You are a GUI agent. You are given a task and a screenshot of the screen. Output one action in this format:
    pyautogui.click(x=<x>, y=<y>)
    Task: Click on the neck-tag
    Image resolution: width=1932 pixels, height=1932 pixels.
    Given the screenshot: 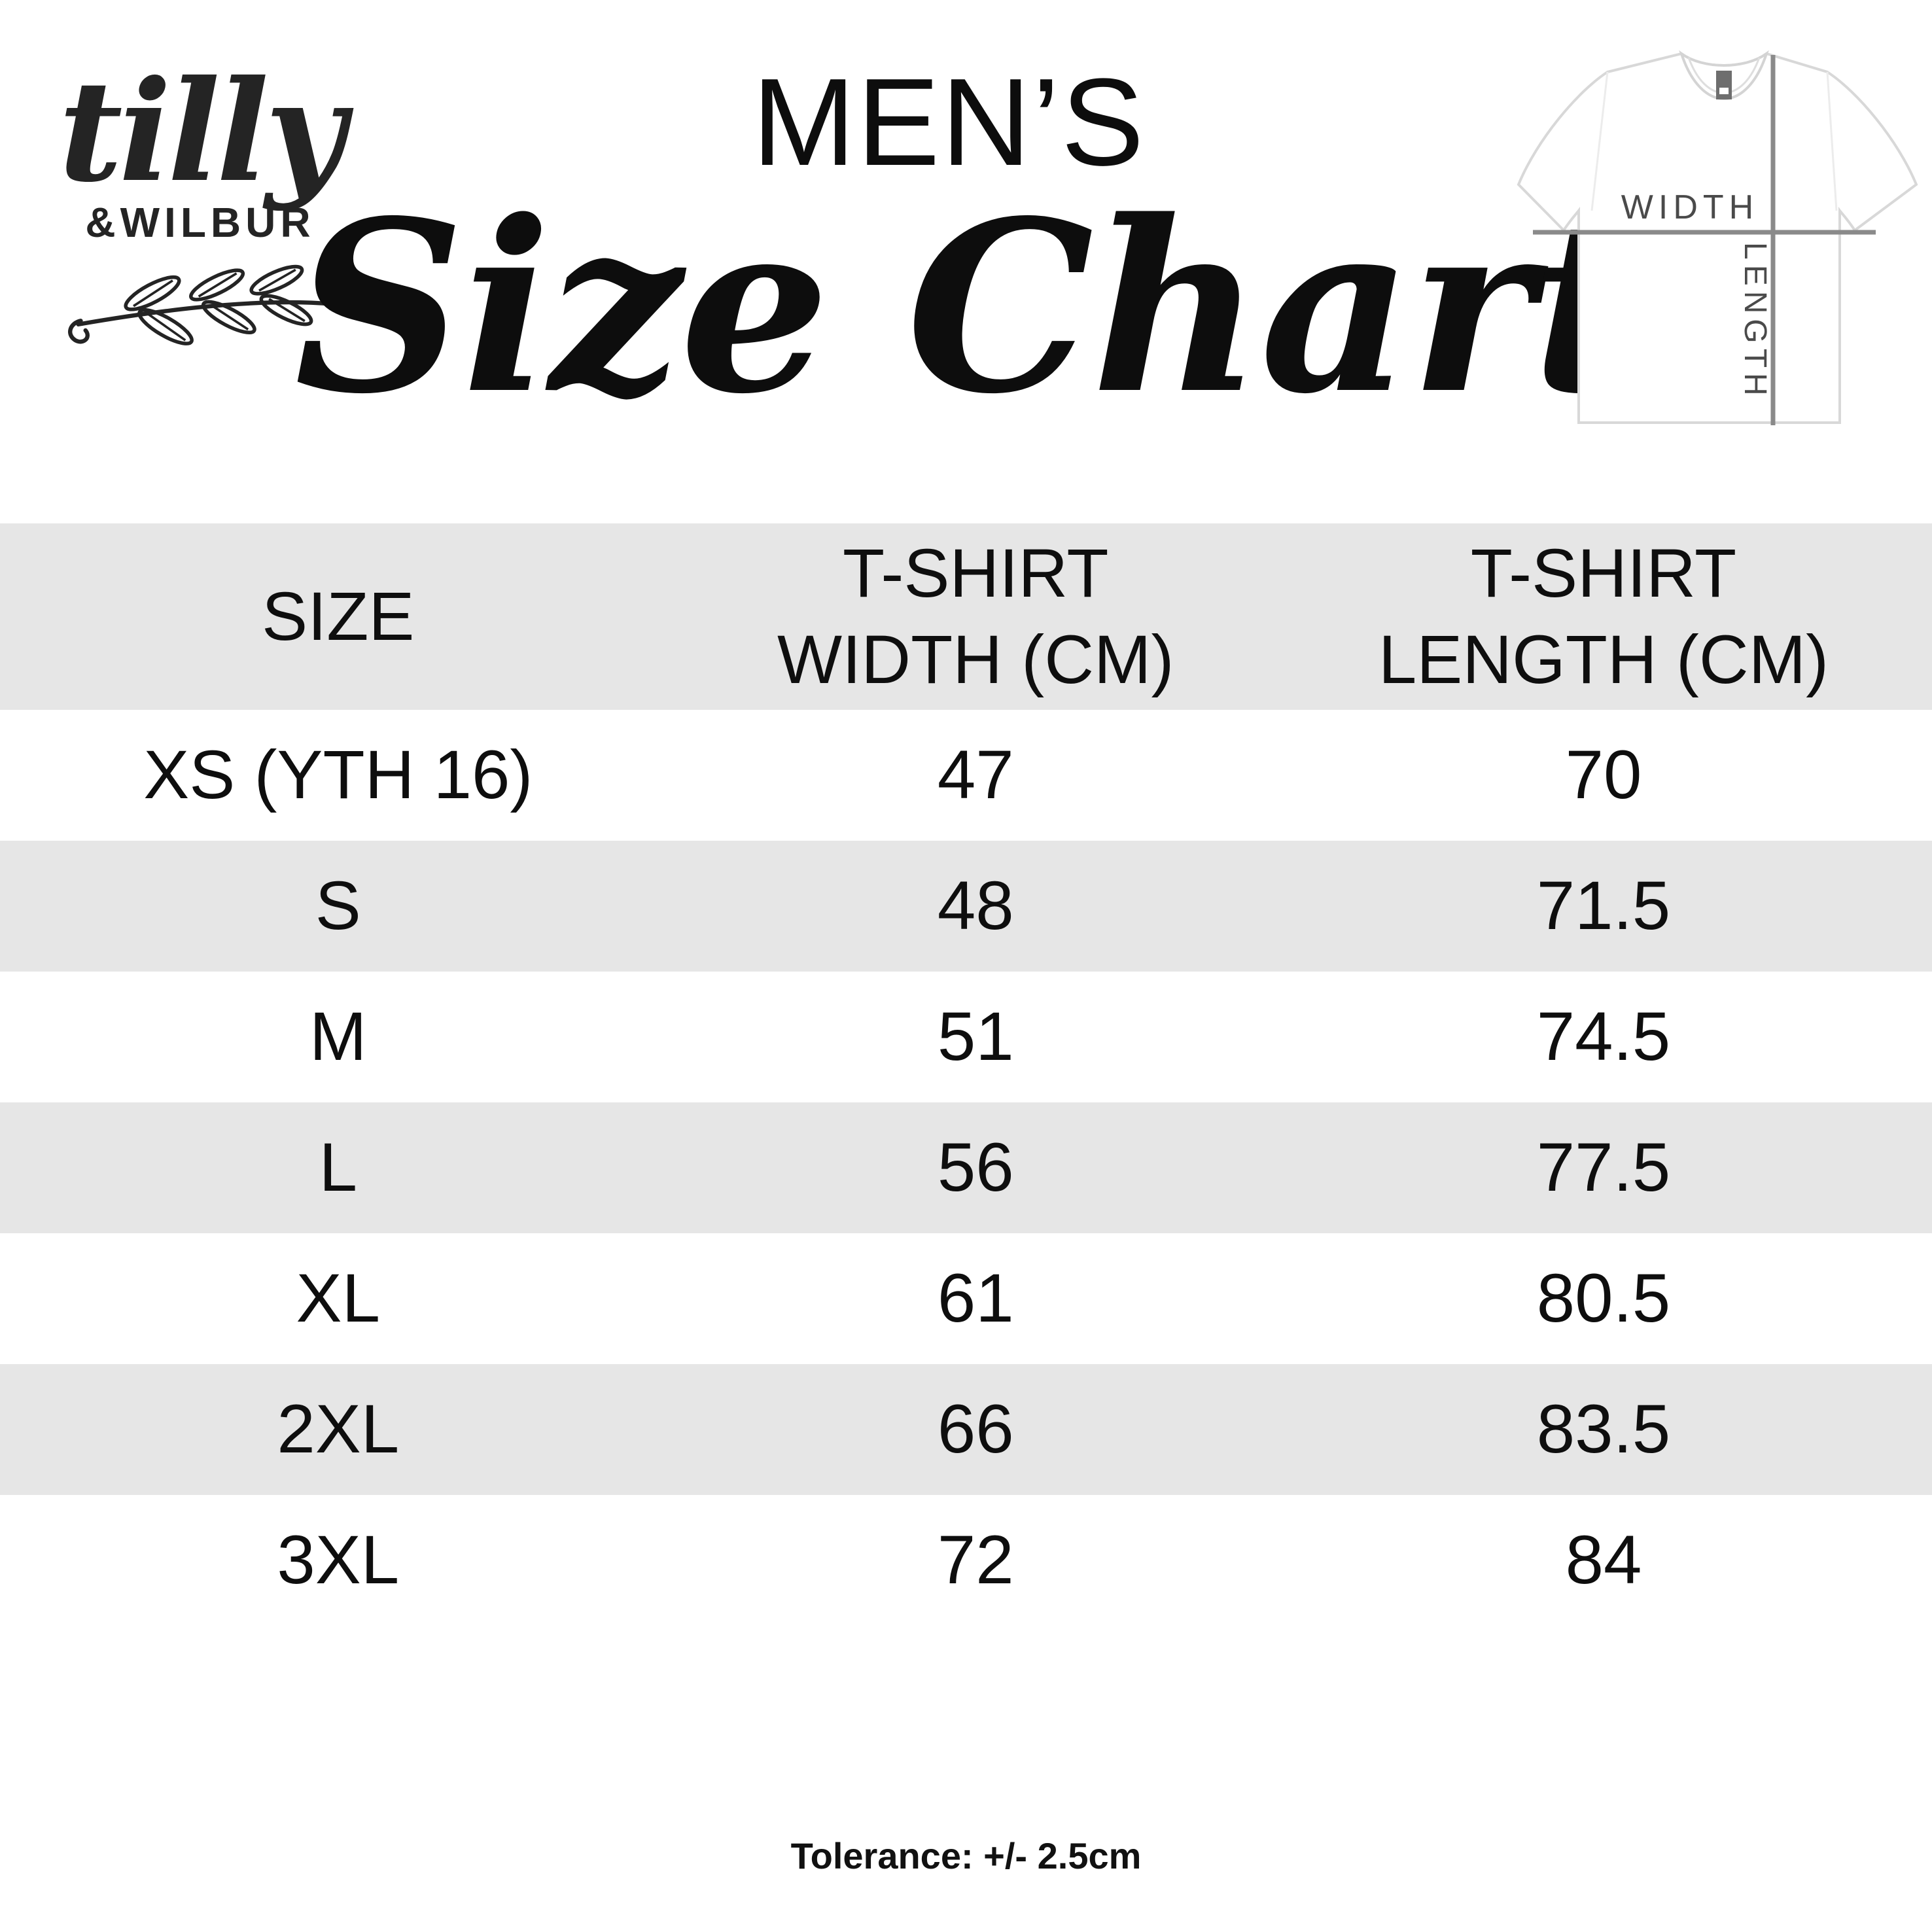 What is the action you would take?
    pyautogui.click(x=1724, y=85)
    